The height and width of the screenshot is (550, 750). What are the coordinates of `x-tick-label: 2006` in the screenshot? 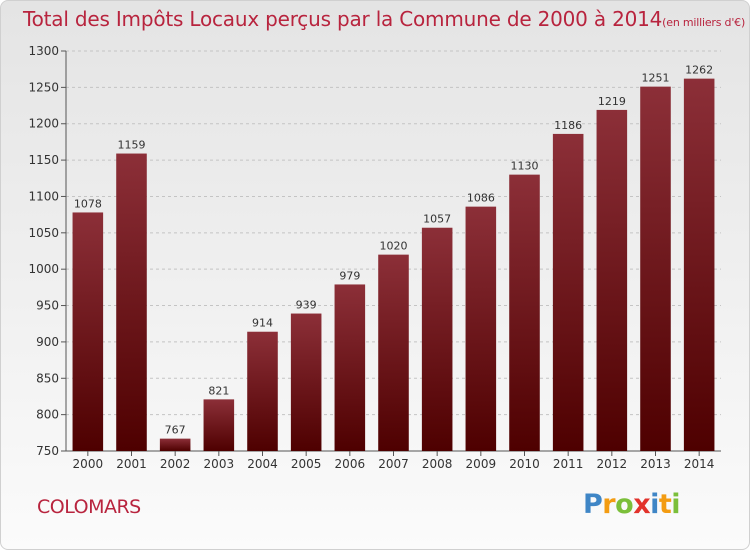 It's located at (350, 464).